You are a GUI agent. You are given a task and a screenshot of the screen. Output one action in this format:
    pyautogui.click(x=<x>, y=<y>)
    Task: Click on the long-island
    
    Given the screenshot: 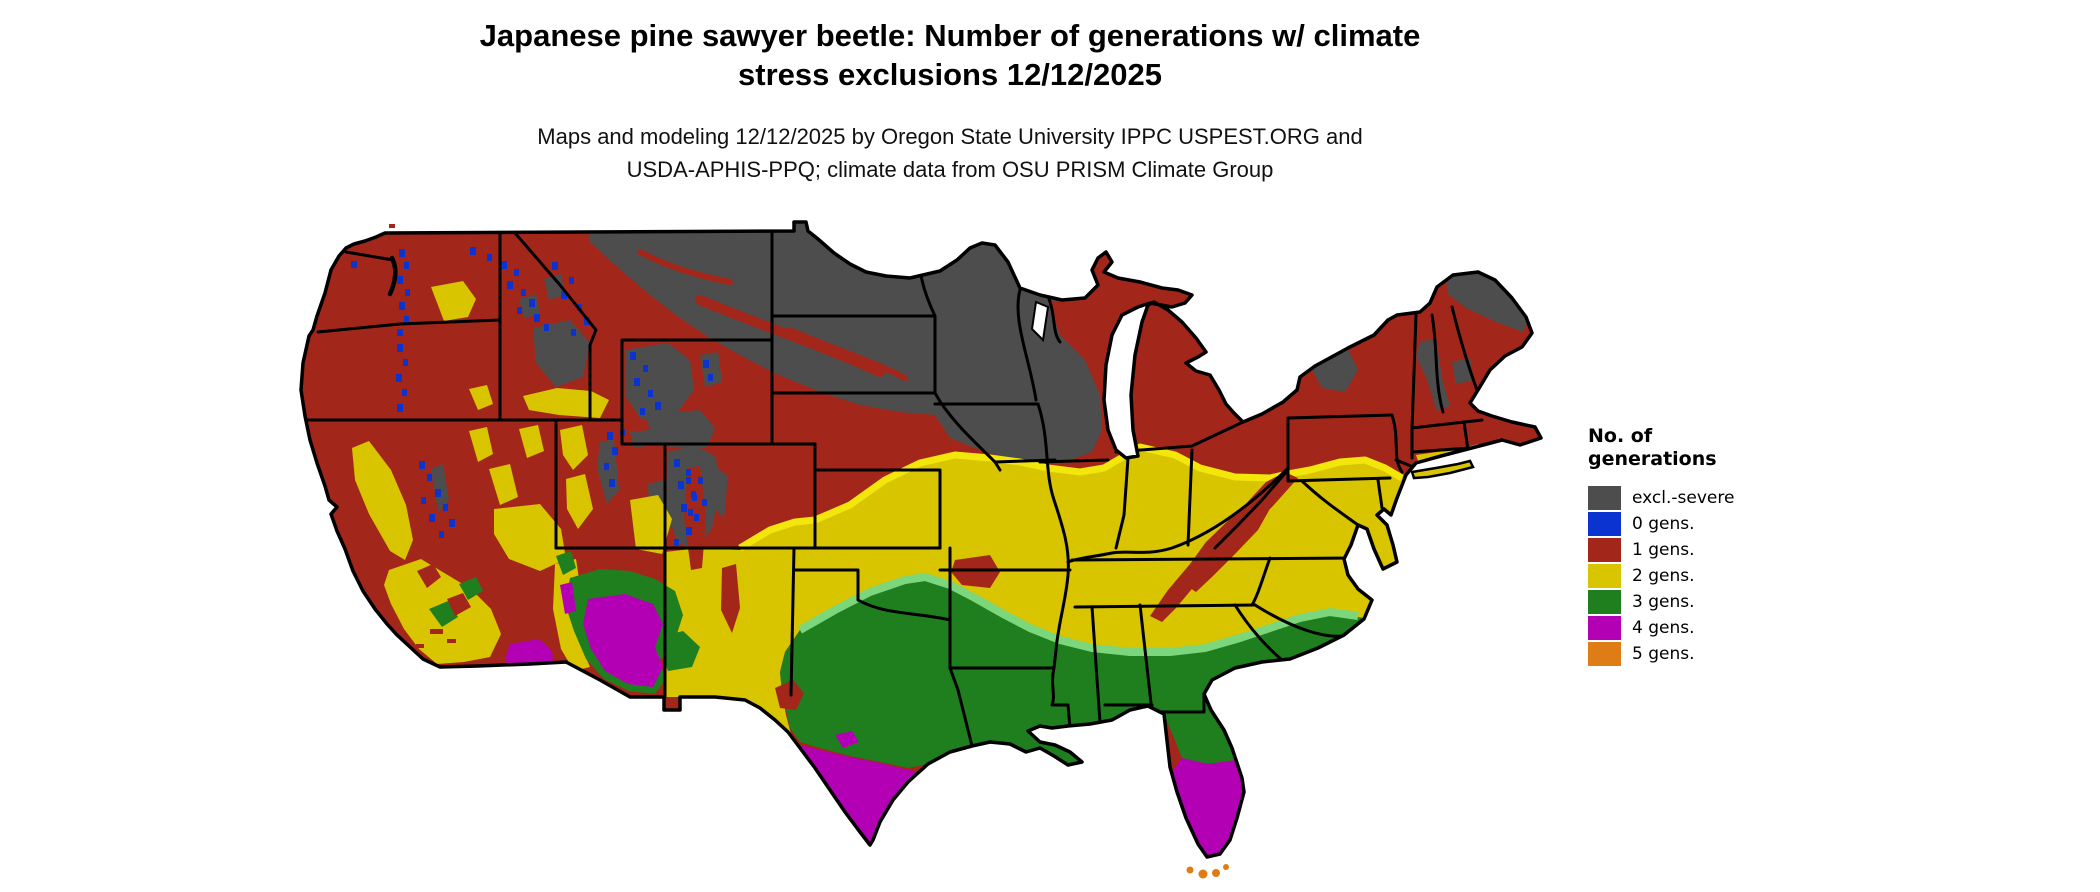 What is the action you would take?
    pyautogui.click(x=1442, y=469)
    